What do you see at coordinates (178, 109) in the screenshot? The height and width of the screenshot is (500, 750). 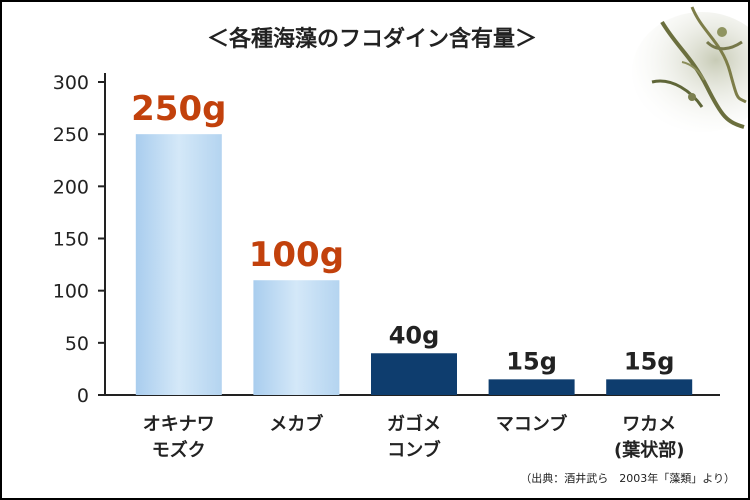 I see `data-label: 250g` at bounding box center [178, 109].